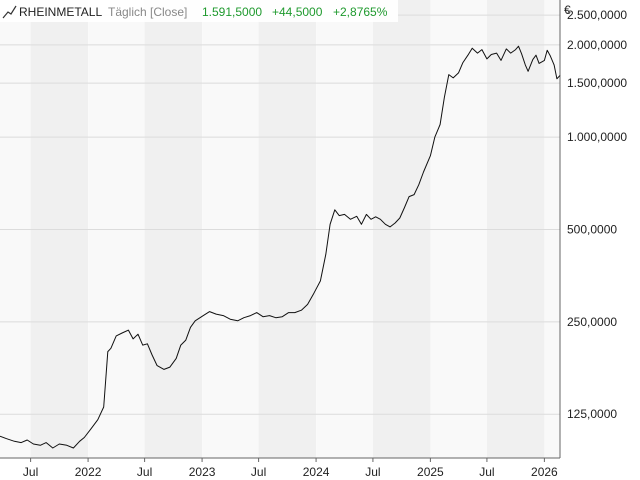 The image size is (640, 480). Describe the element at coordinates (232, 12) in the screenshot. I see `last-price: 1.591,5000` at that location.